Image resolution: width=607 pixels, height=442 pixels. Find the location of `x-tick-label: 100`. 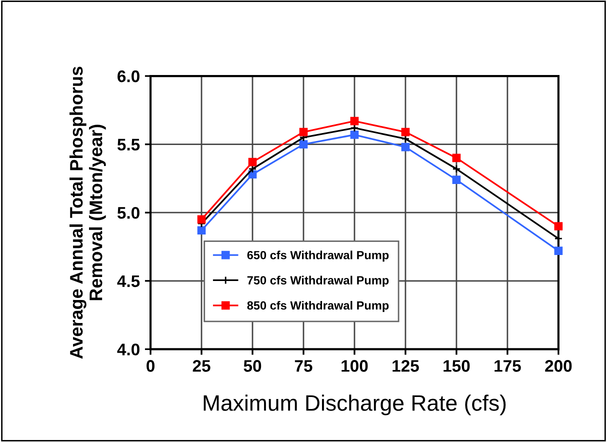

x-tick-label: 100 is located at coordinates (355, 366).